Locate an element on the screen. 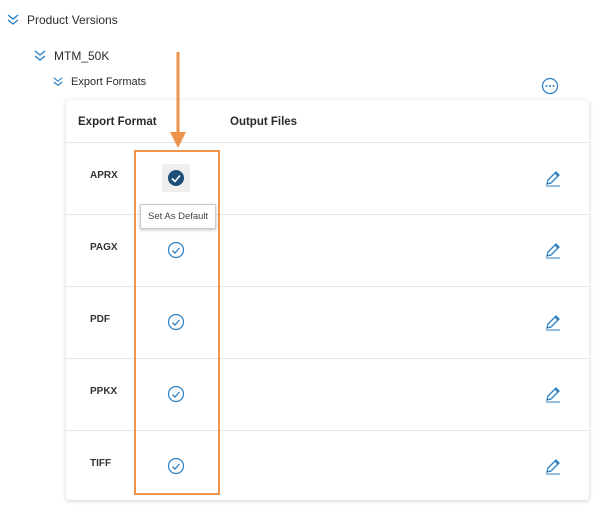 The image size is (600, 513). export-format-name: PPKX is located at coordinates (104, 391).